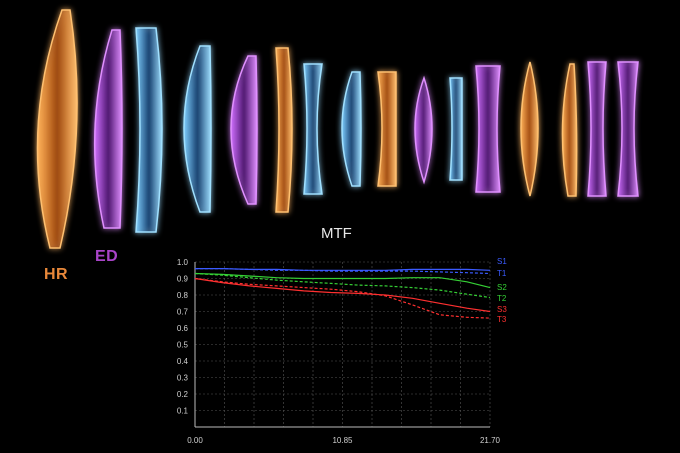 The image size is (680, 453). I want to click on legend-entry-t1: T1, so click(502, 273).